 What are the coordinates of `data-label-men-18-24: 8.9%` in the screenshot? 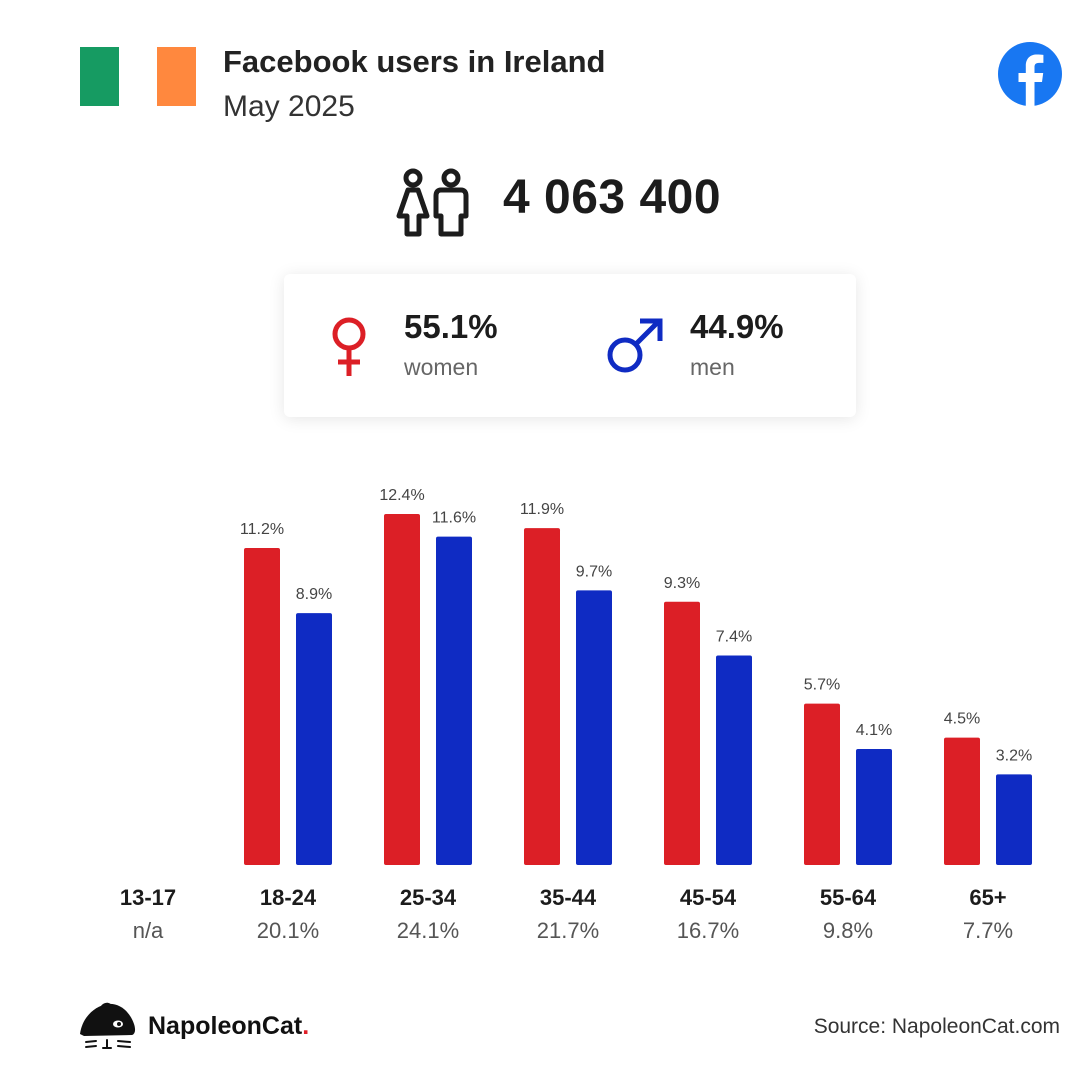 It's located at (314, 594).